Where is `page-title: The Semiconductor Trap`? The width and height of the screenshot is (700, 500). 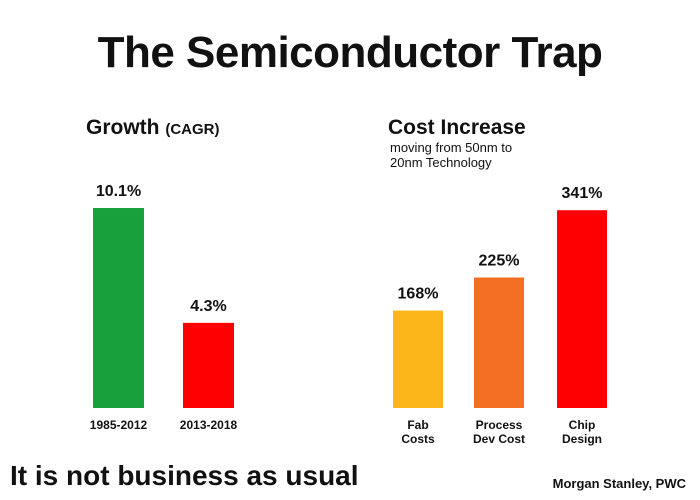
page-title: The Semiconductor Trap is located at coordinates (350, 52).